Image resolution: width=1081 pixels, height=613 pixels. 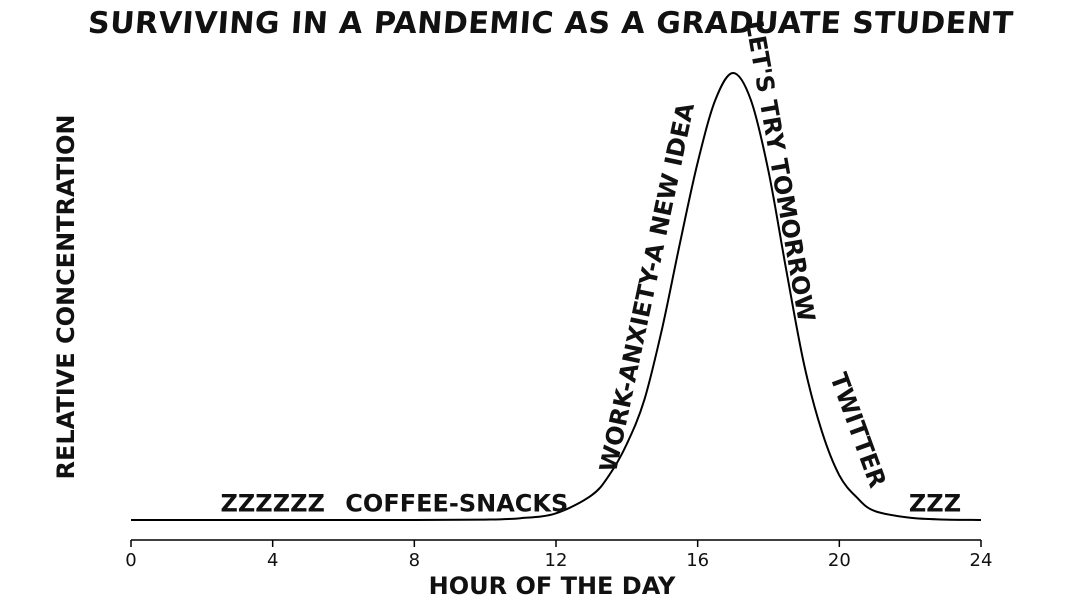 I want to click on x-tick-label: 8, so click(x=414, y=560).